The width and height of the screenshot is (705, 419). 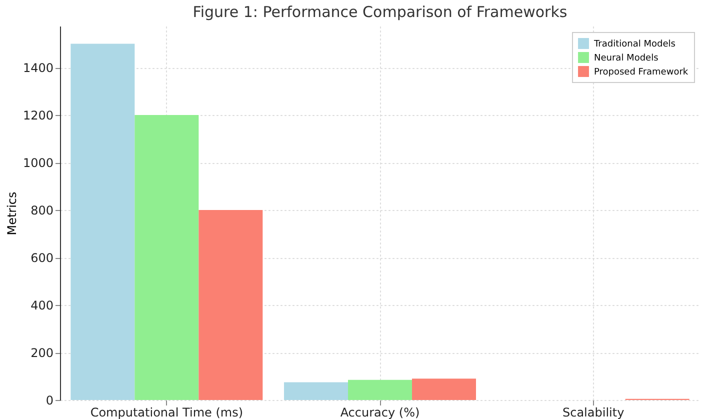 I want to click on legend-label: Proposed Framework, so click(x=641, y=73).